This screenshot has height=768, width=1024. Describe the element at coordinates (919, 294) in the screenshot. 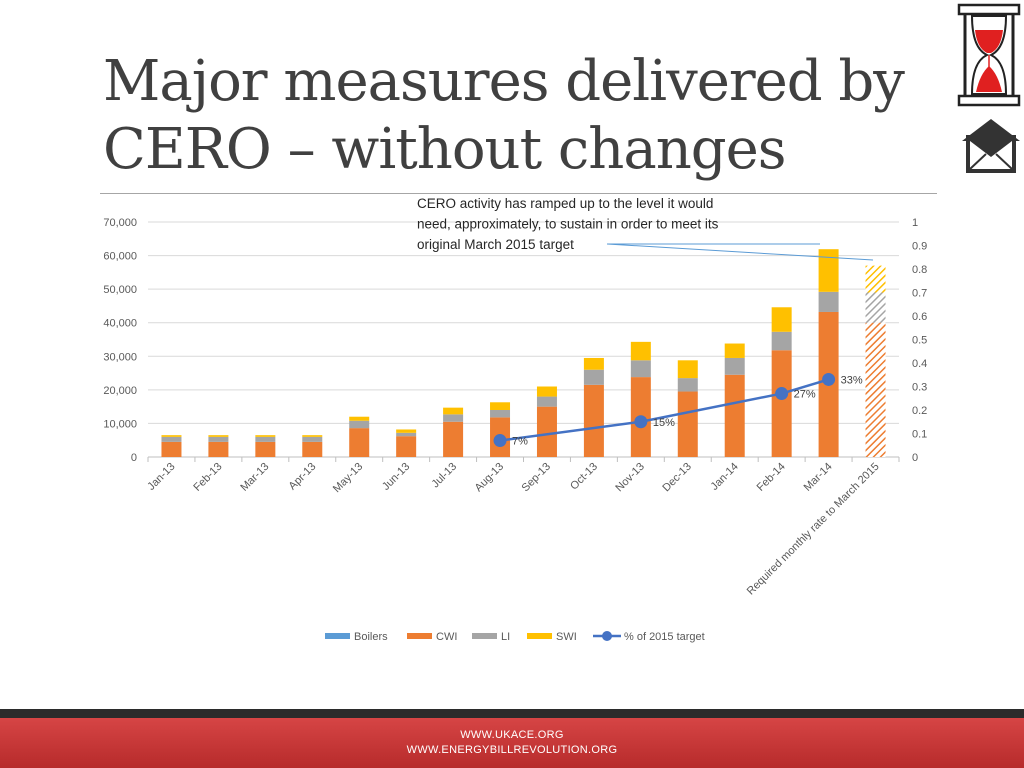

I see `y2-tick-label: 0.7` at that location.